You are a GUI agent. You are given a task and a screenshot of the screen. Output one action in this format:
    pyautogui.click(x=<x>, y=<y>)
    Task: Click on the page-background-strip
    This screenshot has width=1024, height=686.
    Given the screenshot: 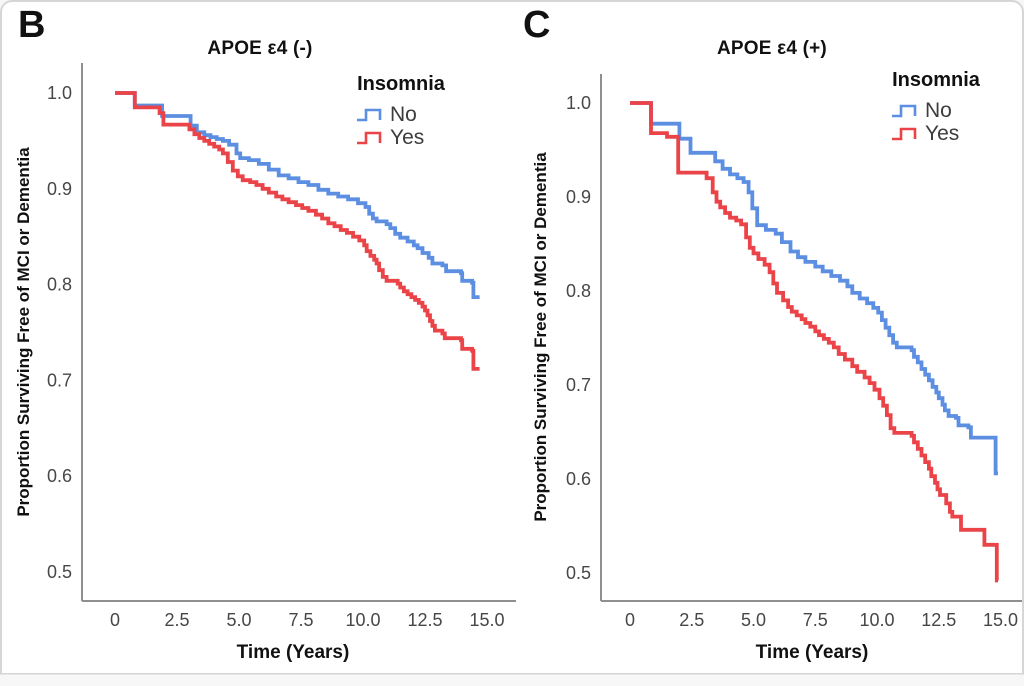 What is the action you would take?
    pyautogui.click(x=512, y=680)
    